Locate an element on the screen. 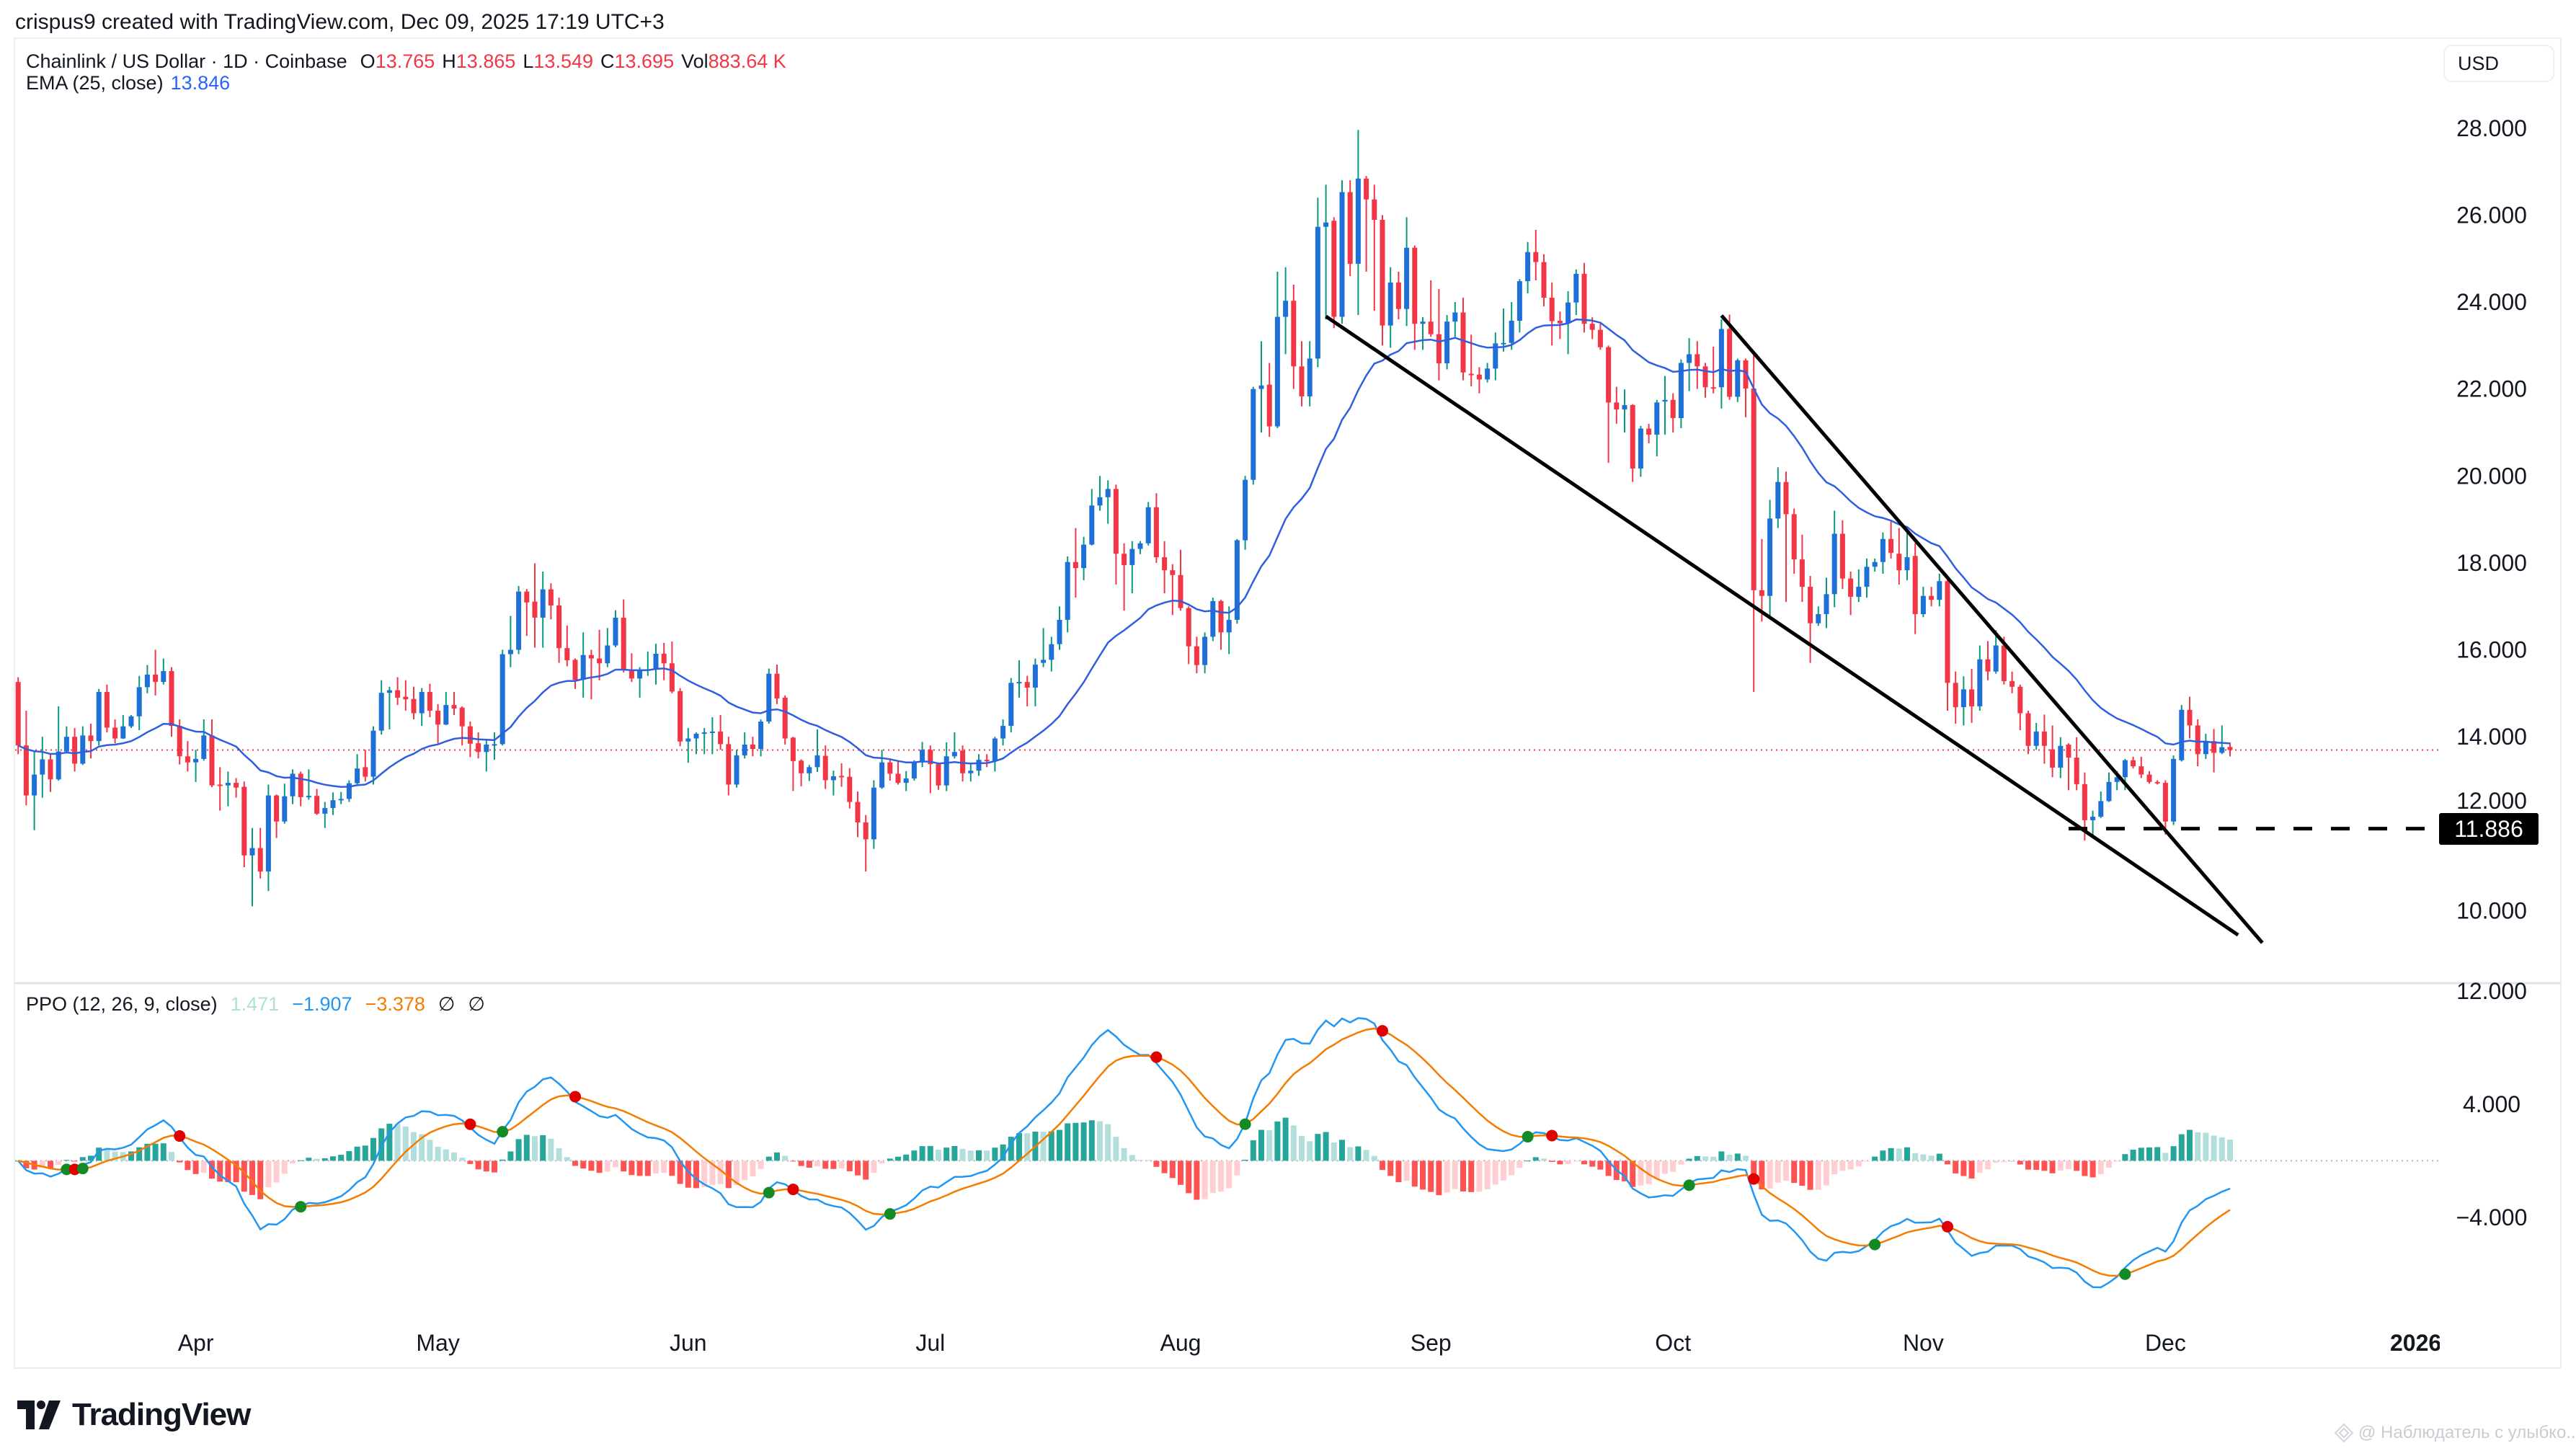 The width and height of the screenshot is (2576, 1456). ppo-signal-value: −3.378 is located at coordinates (395, 1004).